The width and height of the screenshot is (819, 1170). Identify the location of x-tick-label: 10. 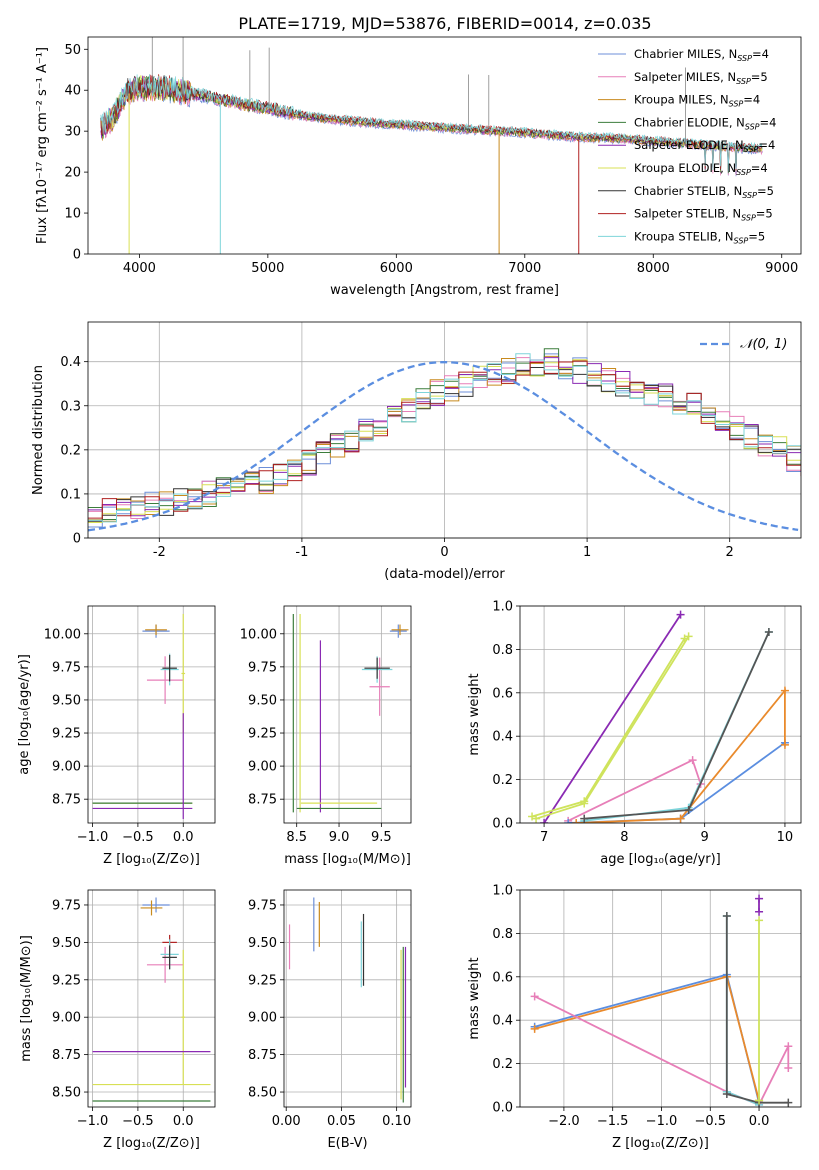
(785, 837).